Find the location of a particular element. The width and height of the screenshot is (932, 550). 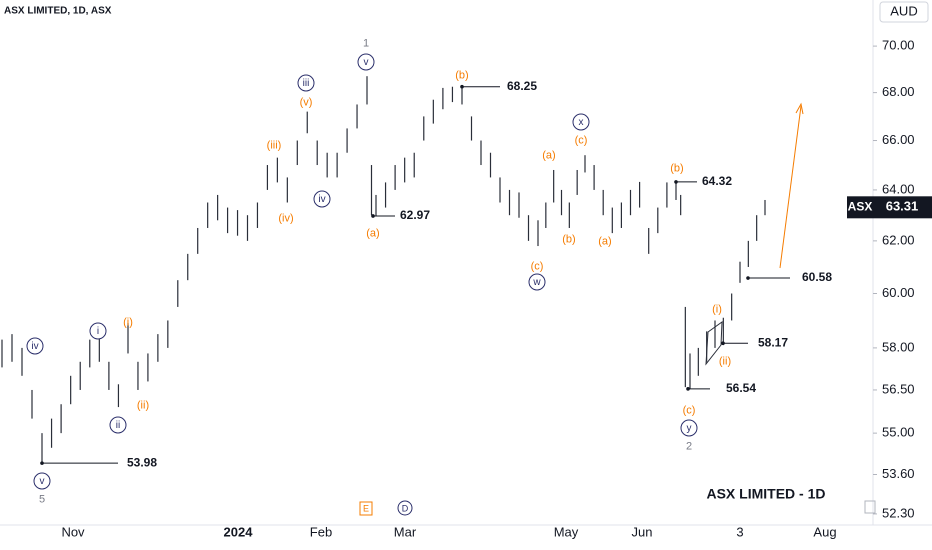

currency-box is located at coordinates (904, 12).